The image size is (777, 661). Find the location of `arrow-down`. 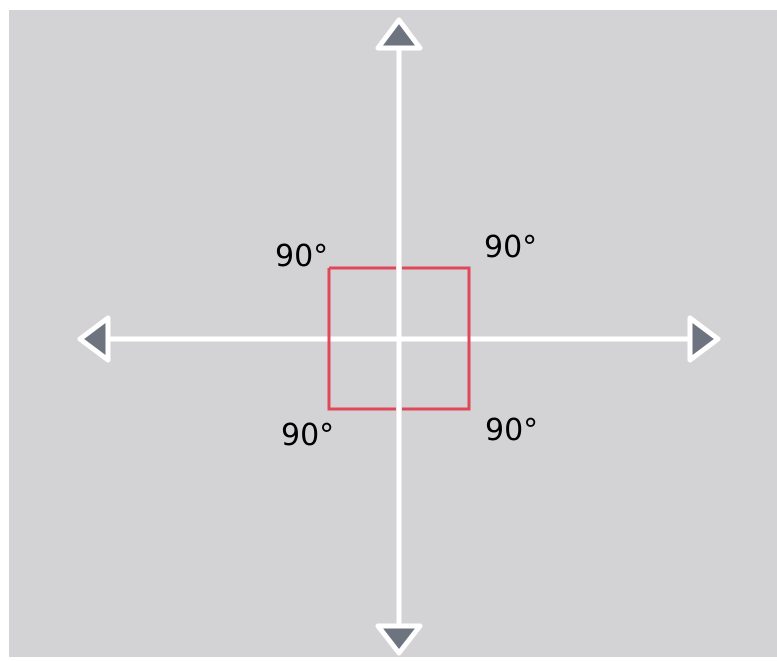

arrow-down is located at coordinates (399, 639).